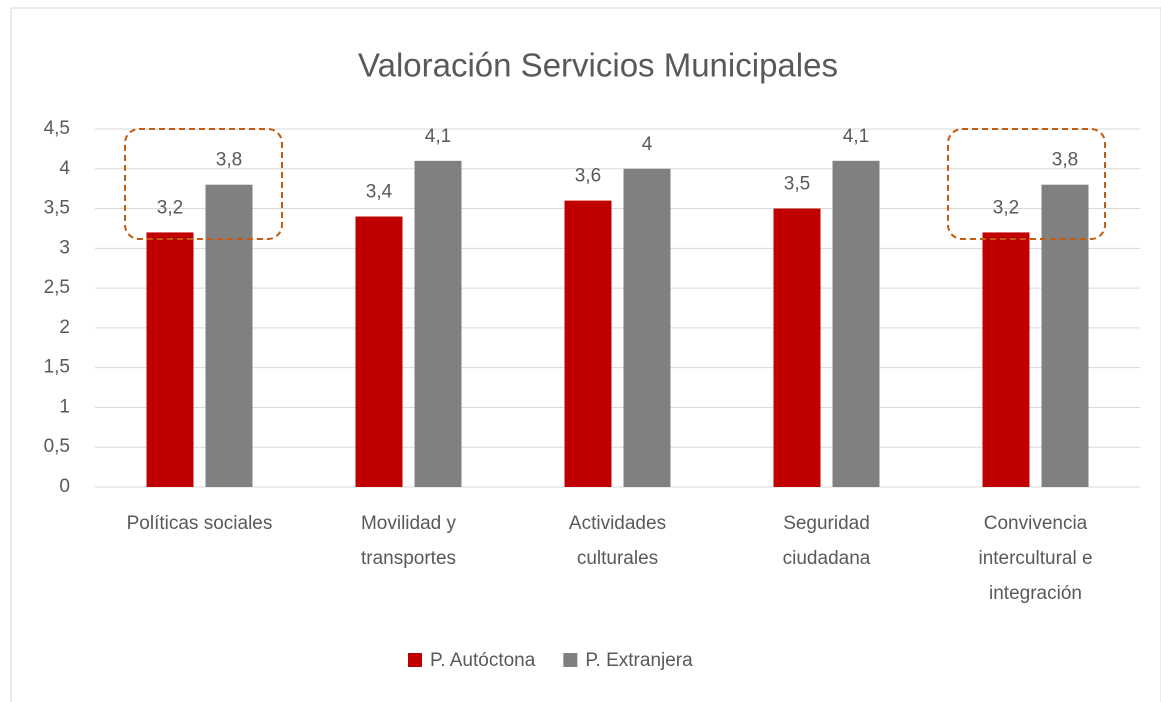  I want to click on y-tick-label: 1, so click(64, 406).